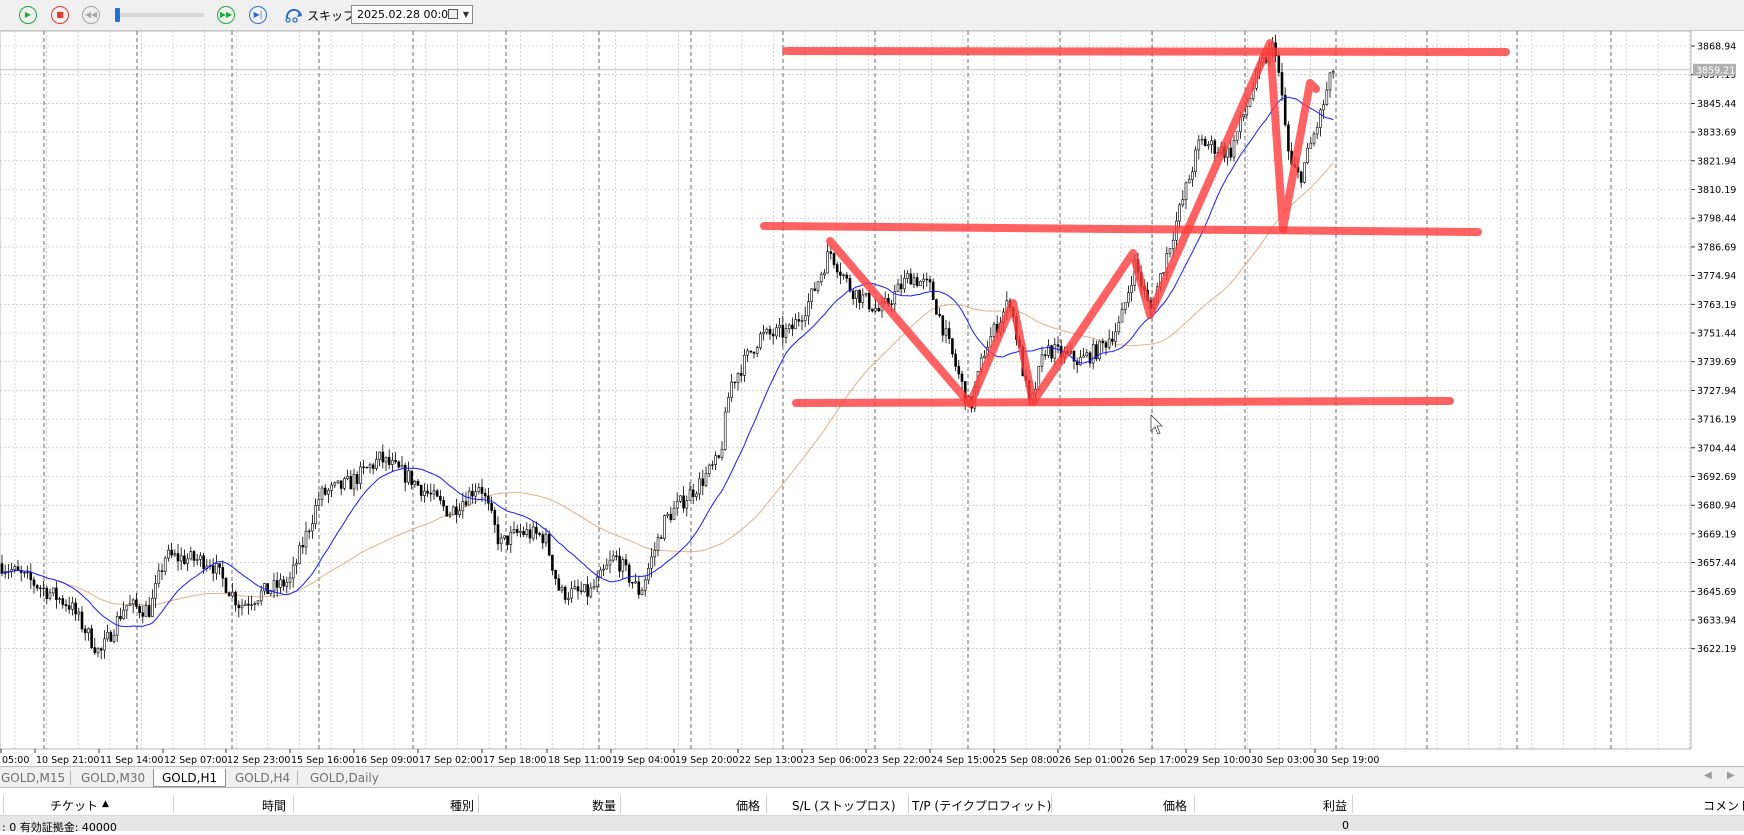 Image resolution: width=1744 pixels, height=835 pixels. Describe the element at coordinates (1716, 362) in the screenshot. I see `price-tick-label: 3739.69` at that location.